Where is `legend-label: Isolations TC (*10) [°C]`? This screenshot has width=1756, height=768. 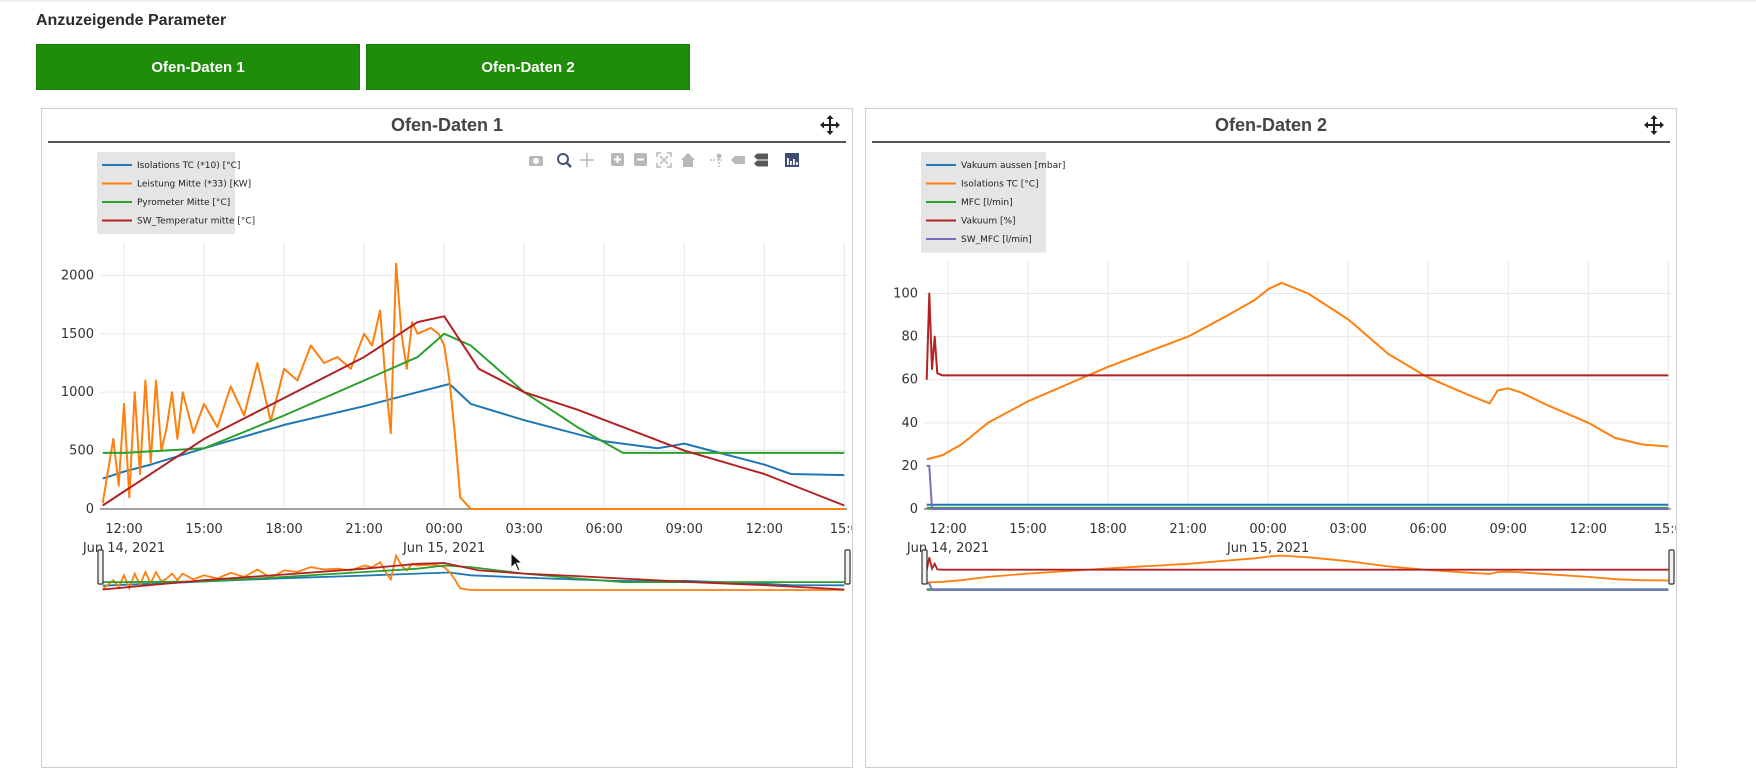
legend-label: Isolations TC (*10) [°C] is located at coordinates (188, 166).